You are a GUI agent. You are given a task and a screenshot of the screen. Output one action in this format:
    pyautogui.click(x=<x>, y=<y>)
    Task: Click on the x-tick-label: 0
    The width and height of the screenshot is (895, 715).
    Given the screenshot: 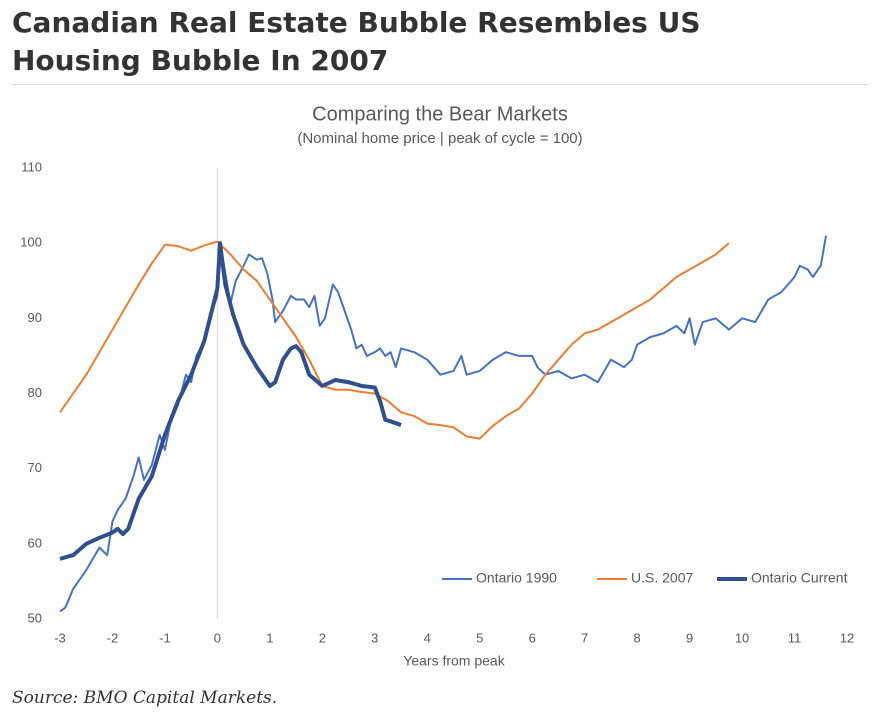 What is the action you would take?
    pyautogui.click(x=217, y=637)
    